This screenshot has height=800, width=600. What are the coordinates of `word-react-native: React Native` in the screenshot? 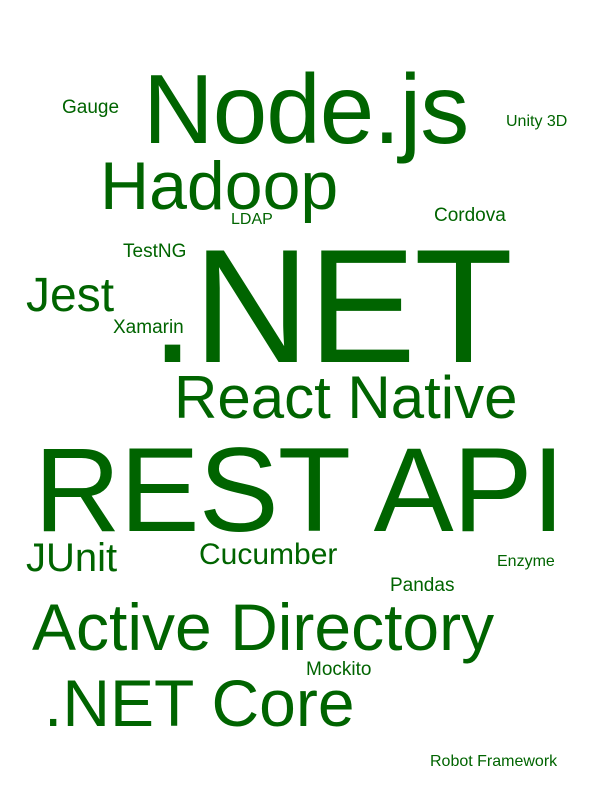 It's located at (346, 397).